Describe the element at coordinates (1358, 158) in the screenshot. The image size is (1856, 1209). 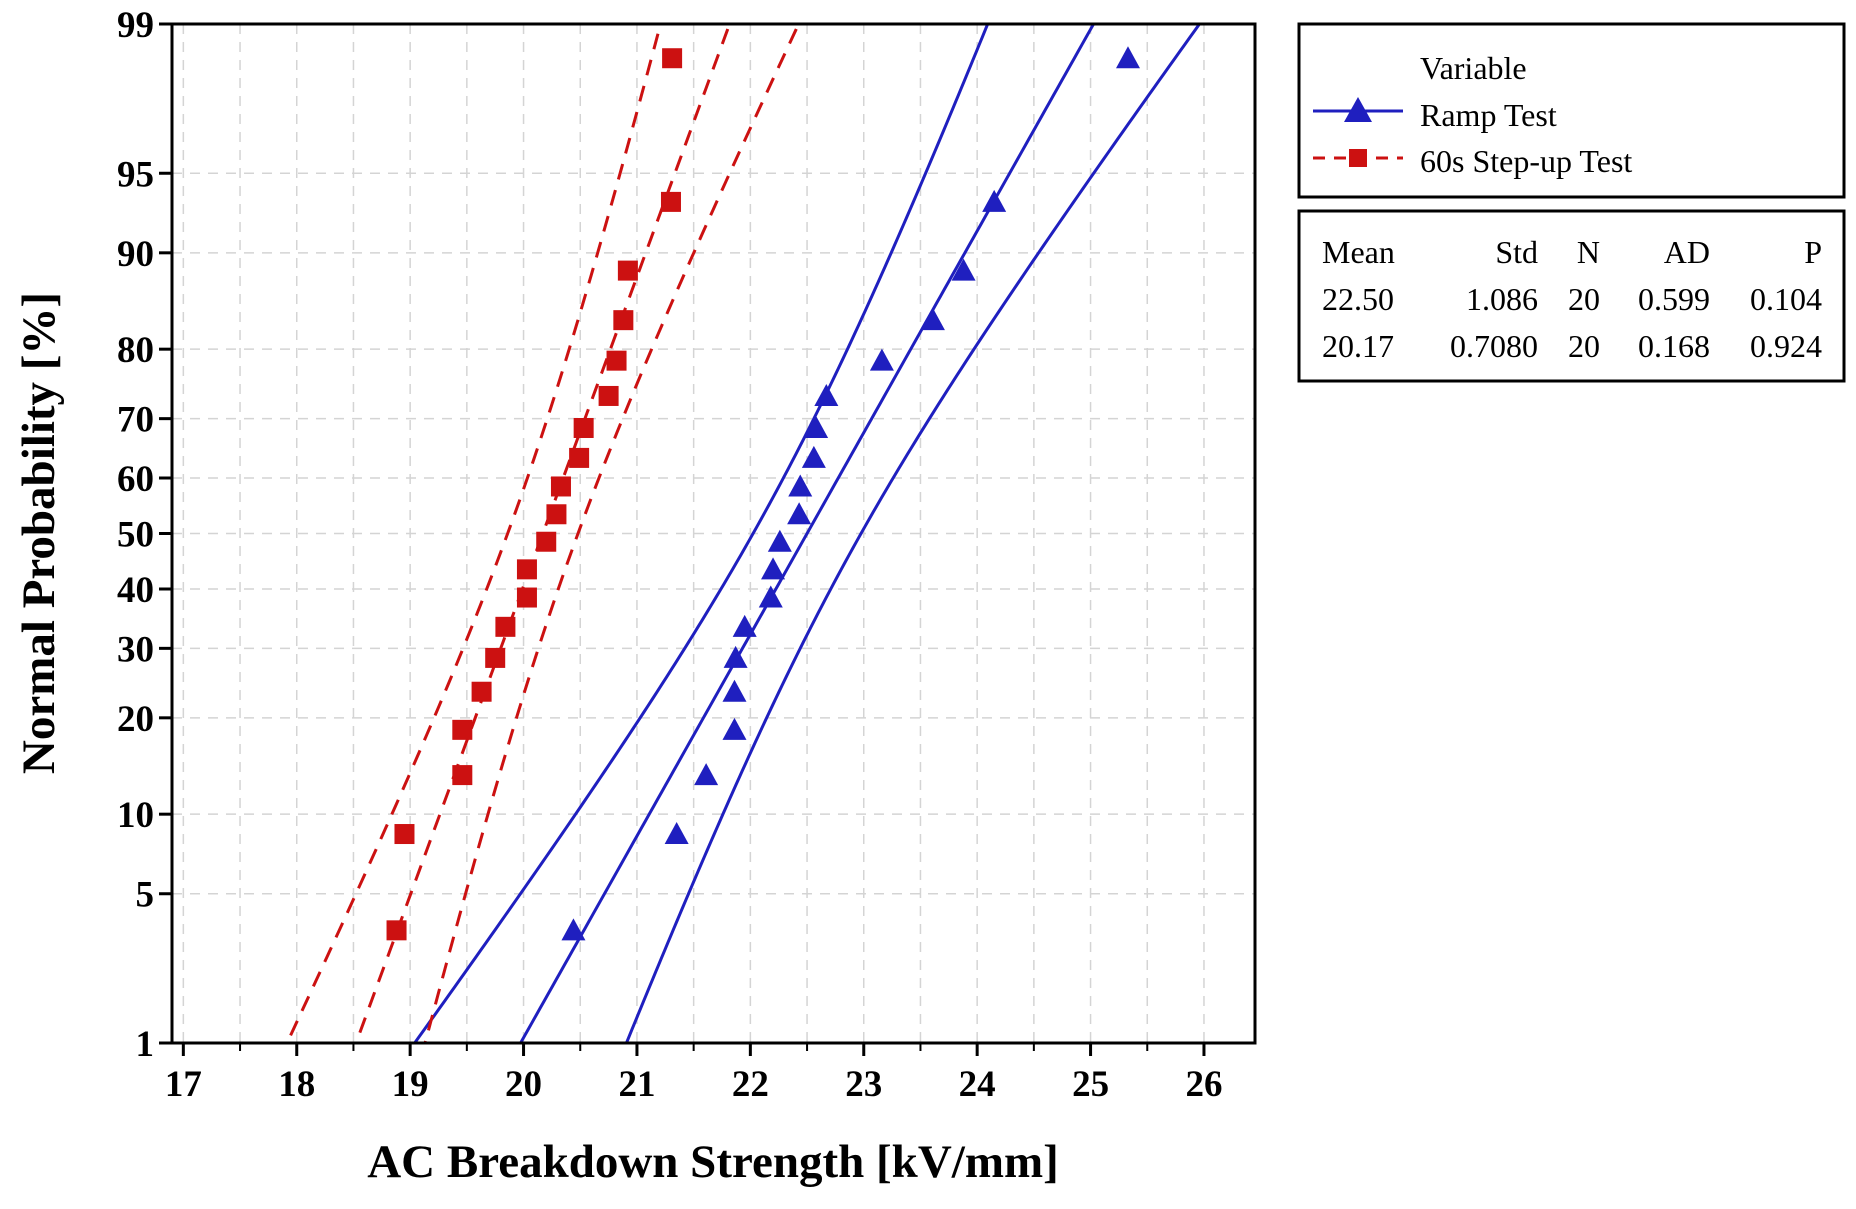
I see `legend-marker-square` at that location.